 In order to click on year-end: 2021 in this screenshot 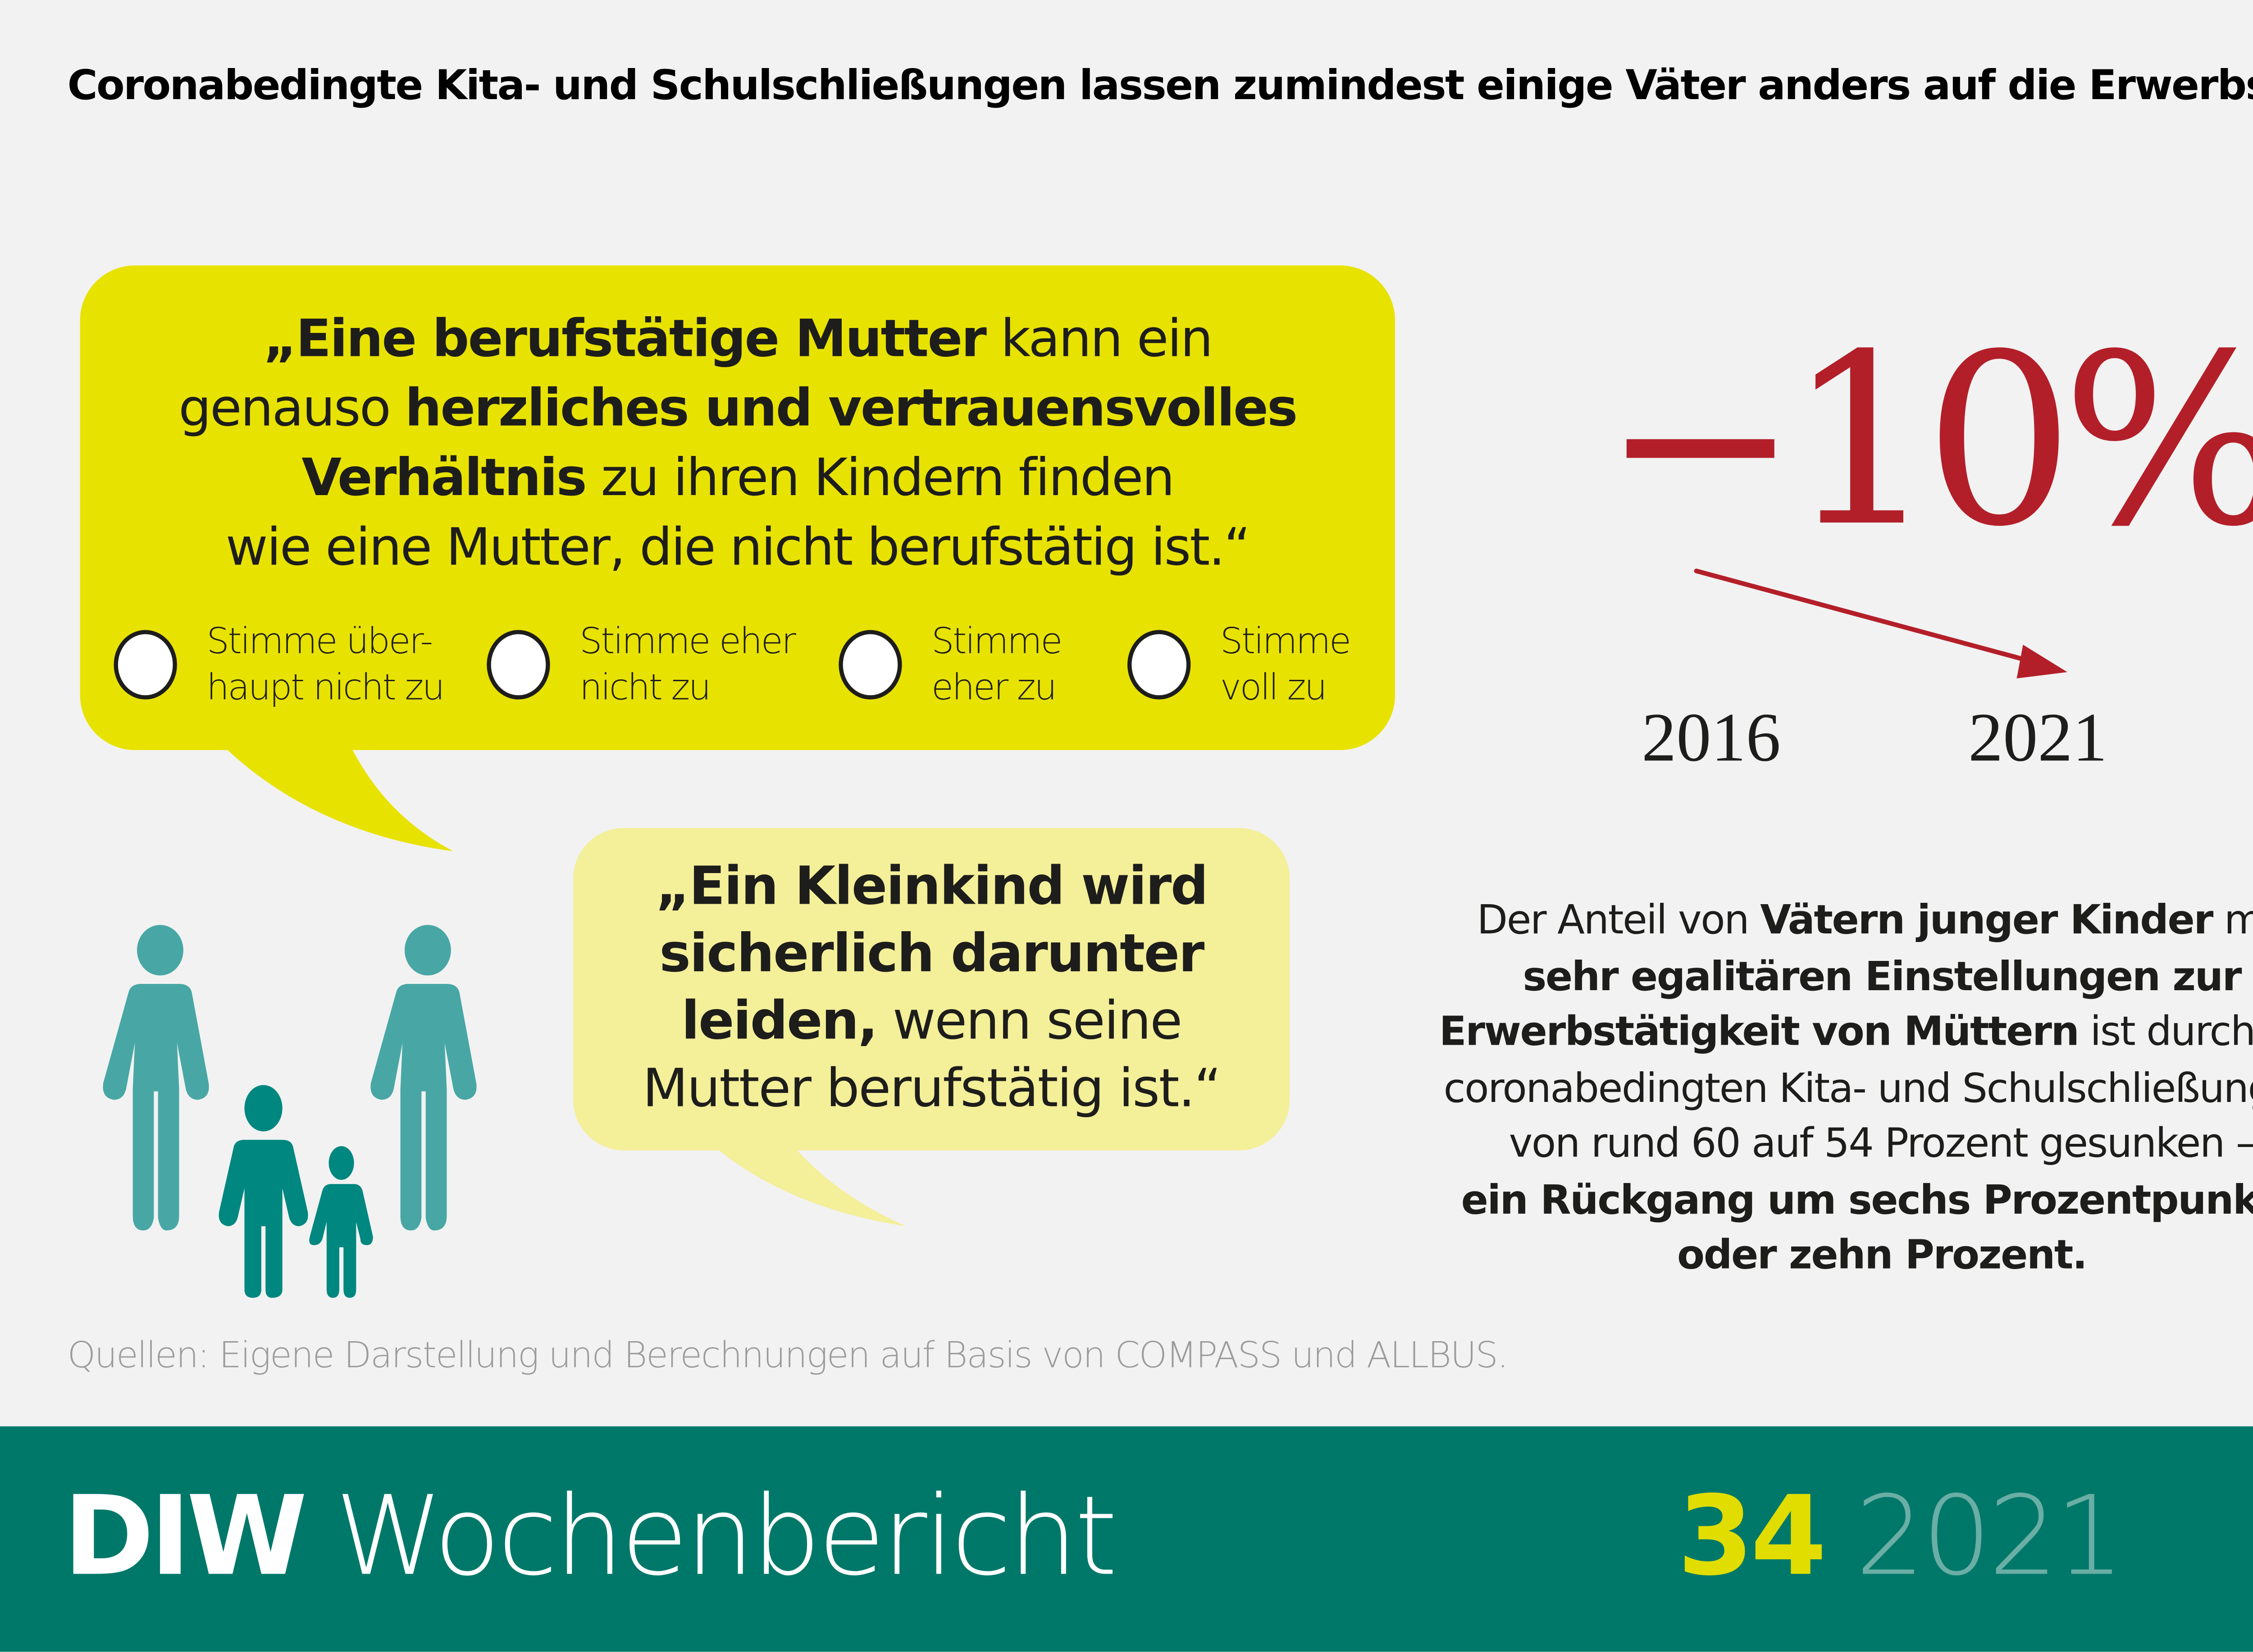, I will do `click(2037, 739)`.